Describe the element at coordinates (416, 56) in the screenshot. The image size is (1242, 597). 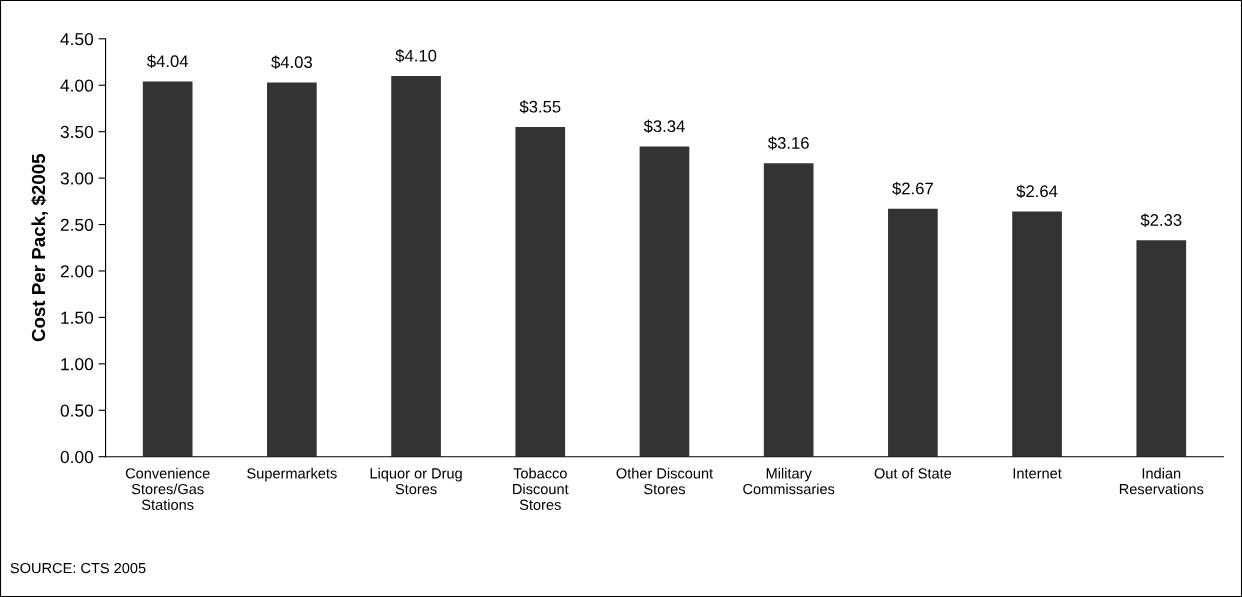
I see `data-label: $4.10` at that location.